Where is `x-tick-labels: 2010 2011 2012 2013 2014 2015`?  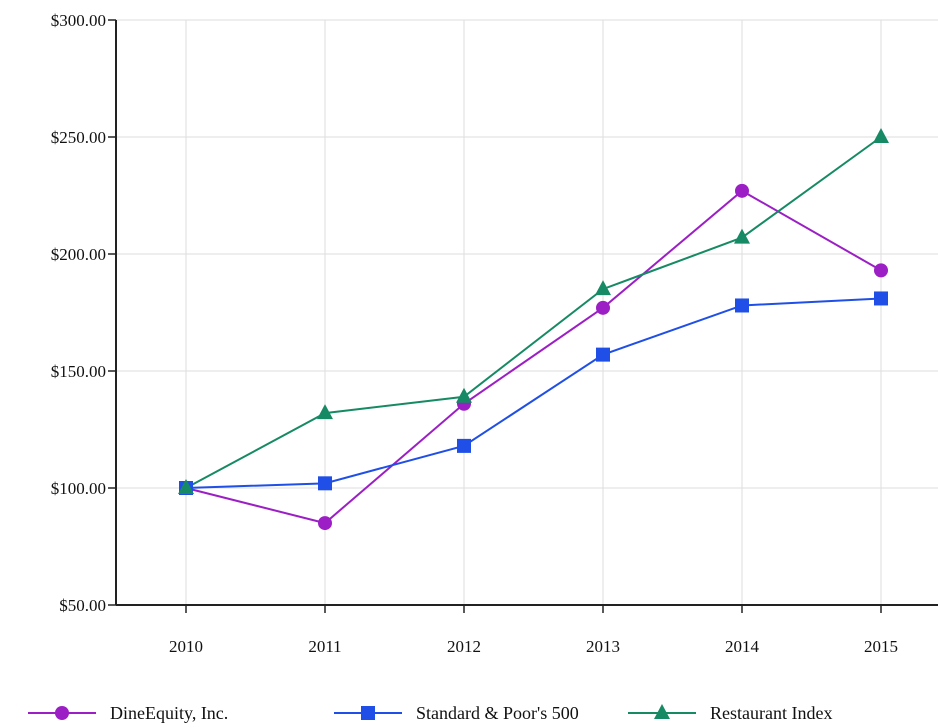
x-tick-labels: 2010 2011 2012 2013 2014 2015 is located at coordinates (533, 646).